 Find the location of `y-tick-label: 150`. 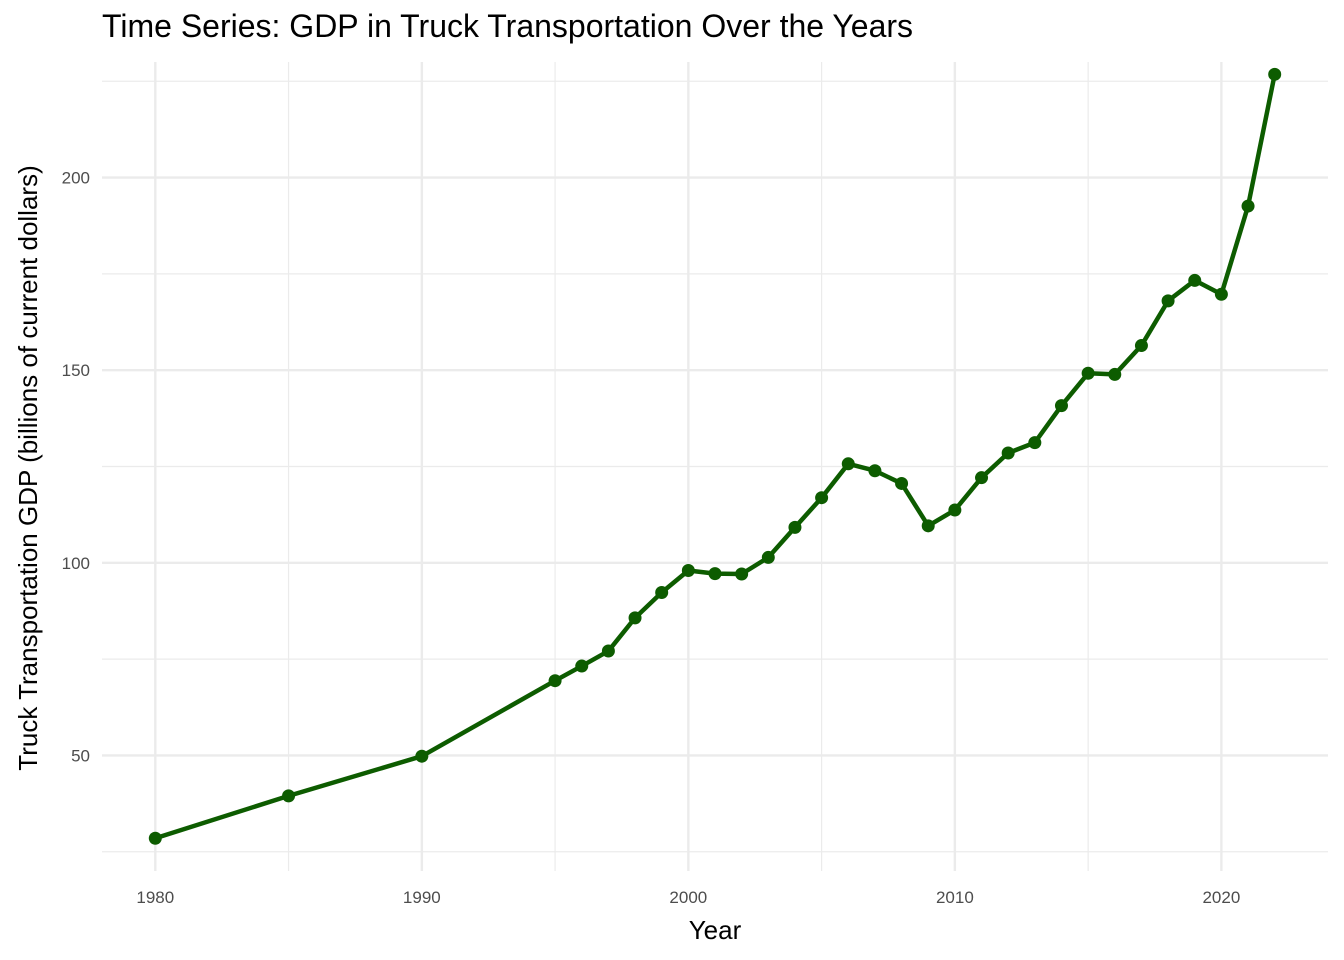

y-tick-label: 150 is located at coordinates (76, 370).